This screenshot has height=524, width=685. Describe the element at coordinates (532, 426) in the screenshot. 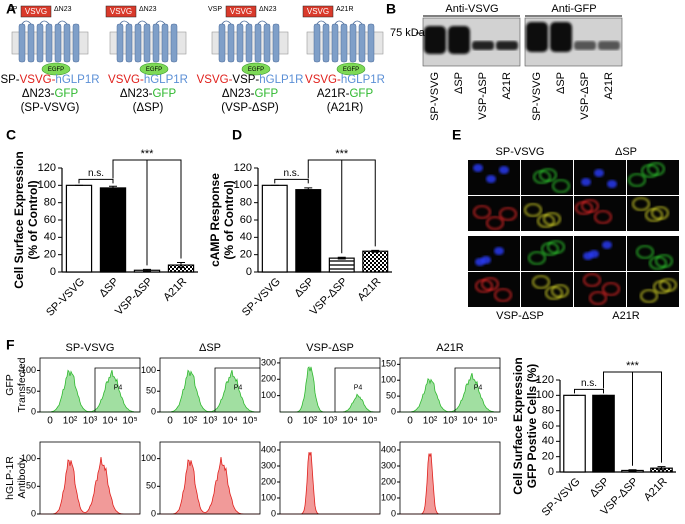

I see `y-axis-label: GFP Postive Cells (%)` at that location.